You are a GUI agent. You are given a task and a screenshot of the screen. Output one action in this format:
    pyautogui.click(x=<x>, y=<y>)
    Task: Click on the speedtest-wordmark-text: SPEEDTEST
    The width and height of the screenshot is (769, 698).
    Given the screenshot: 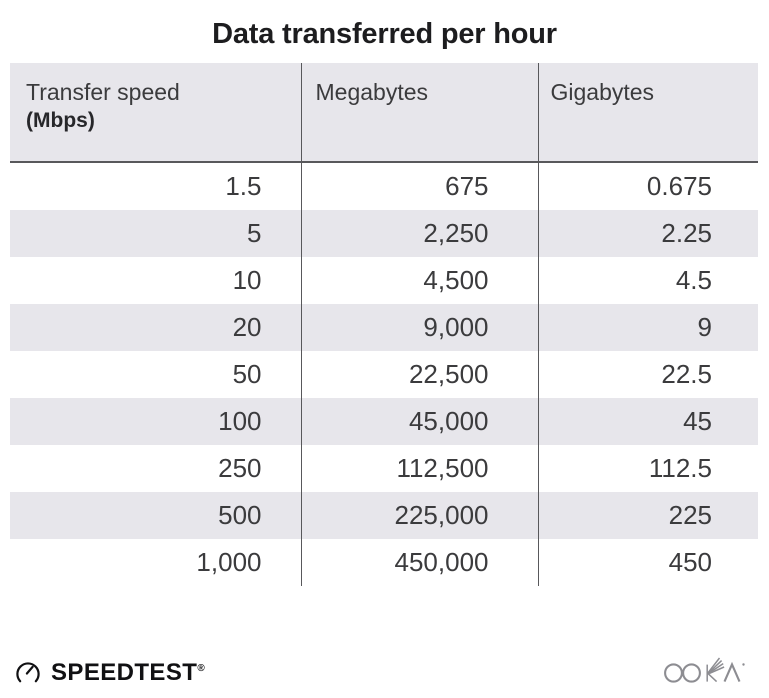 What is the action you would take?
    pyautogui.click(x=124, y=672)
    